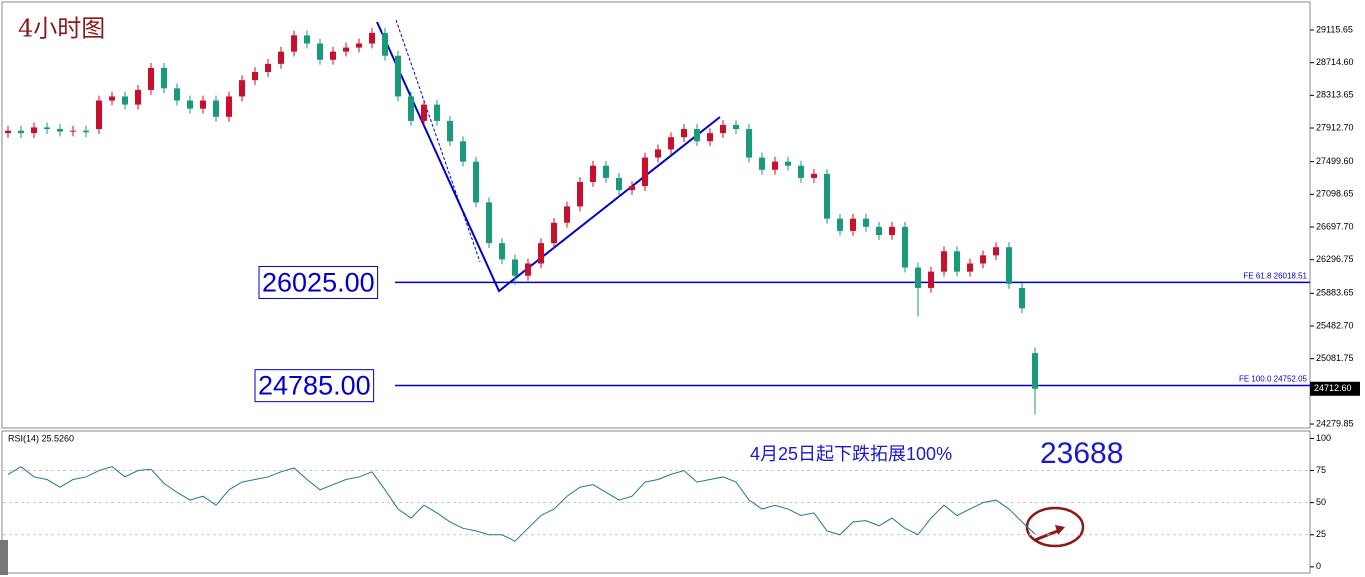  I want to click on y-tick-label: 26697.70, so click(1335, 226).